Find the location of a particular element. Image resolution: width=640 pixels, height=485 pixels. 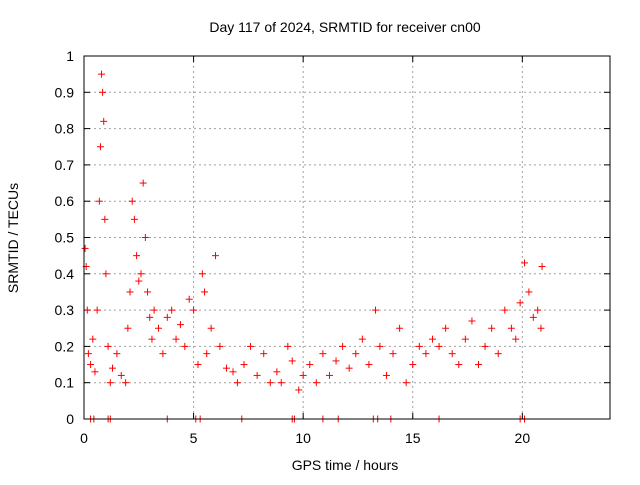

y-tick-label: 0.5 is located at coordinates (65, 238).